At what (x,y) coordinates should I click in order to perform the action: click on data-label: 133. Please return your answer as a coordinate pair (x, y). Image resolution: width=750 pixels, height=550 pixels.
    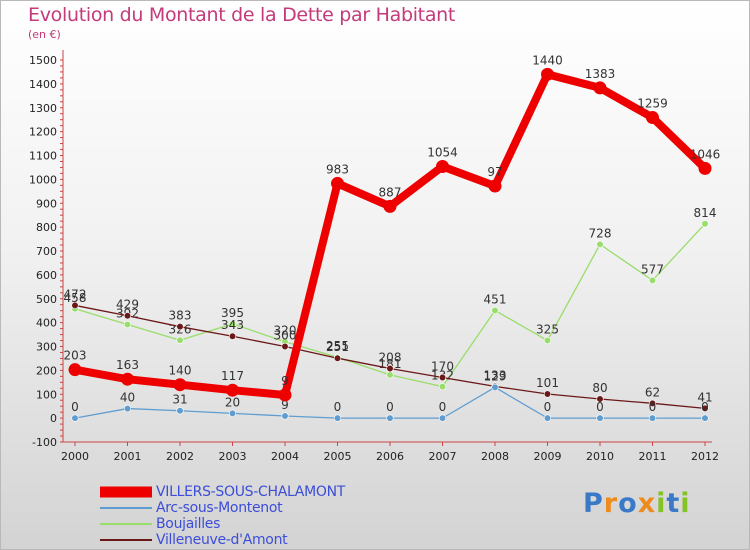
    Looking at the image, I should click on (495, 375).